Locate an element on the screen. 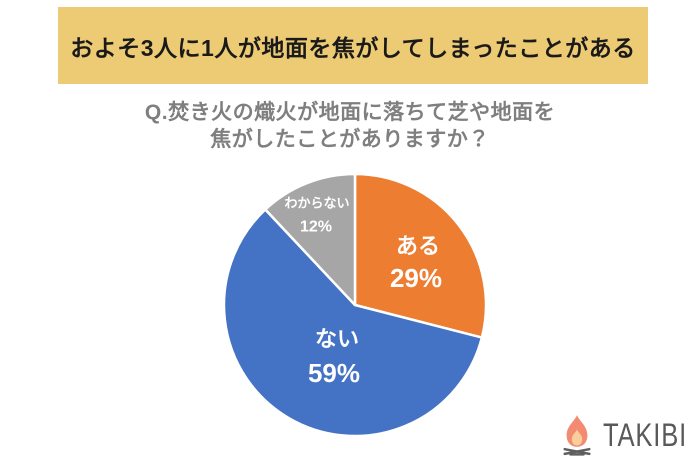  slice-percent-2: 59% is located at coordinates (334, 373).